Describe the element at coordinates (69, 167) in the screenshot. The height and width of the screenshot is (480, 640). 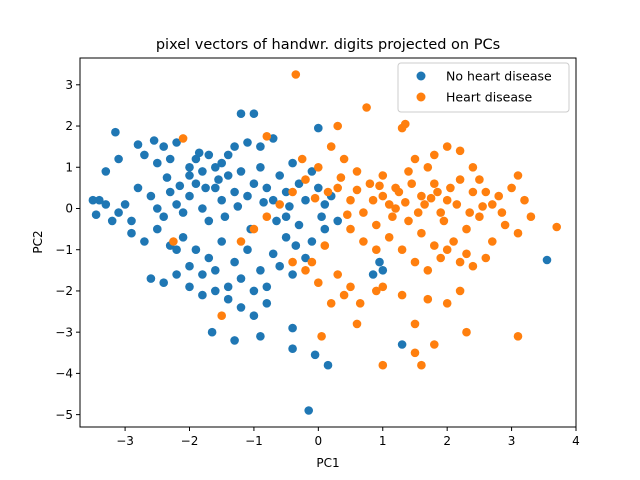
I see `y-tick-label: 1` at that location.